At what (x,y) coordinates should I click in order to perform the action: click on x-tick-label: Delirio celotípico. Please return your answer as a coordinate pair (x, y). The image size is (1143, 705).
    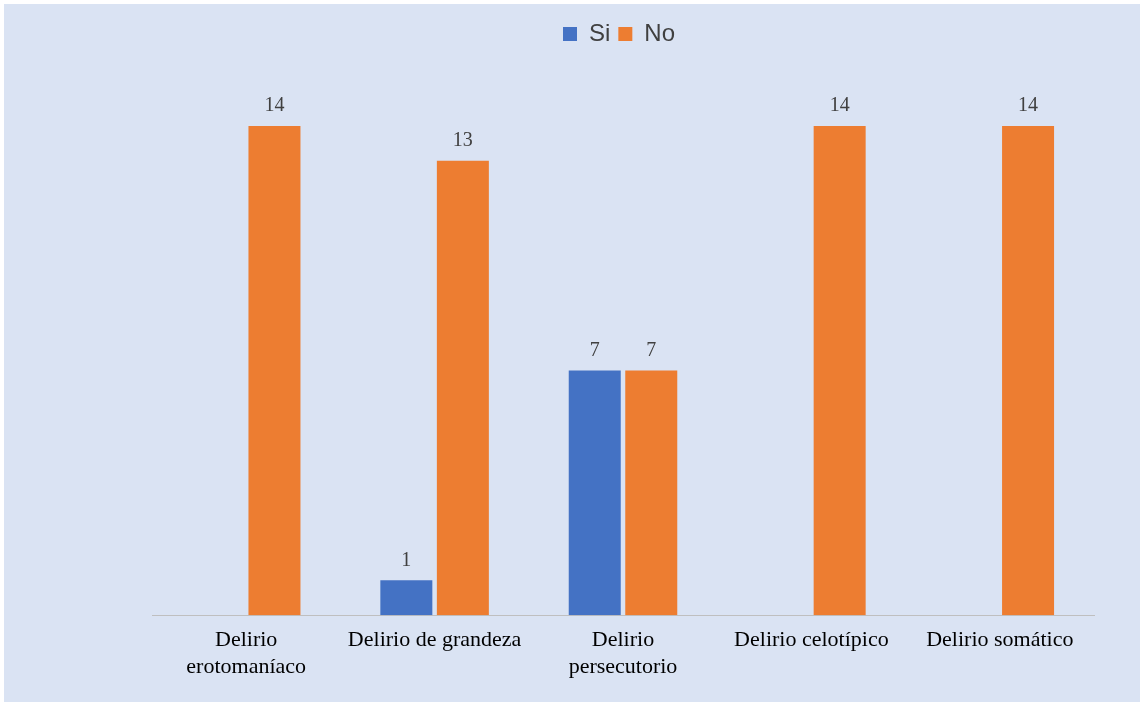
    Looking at the image, I should click on (811, 639).